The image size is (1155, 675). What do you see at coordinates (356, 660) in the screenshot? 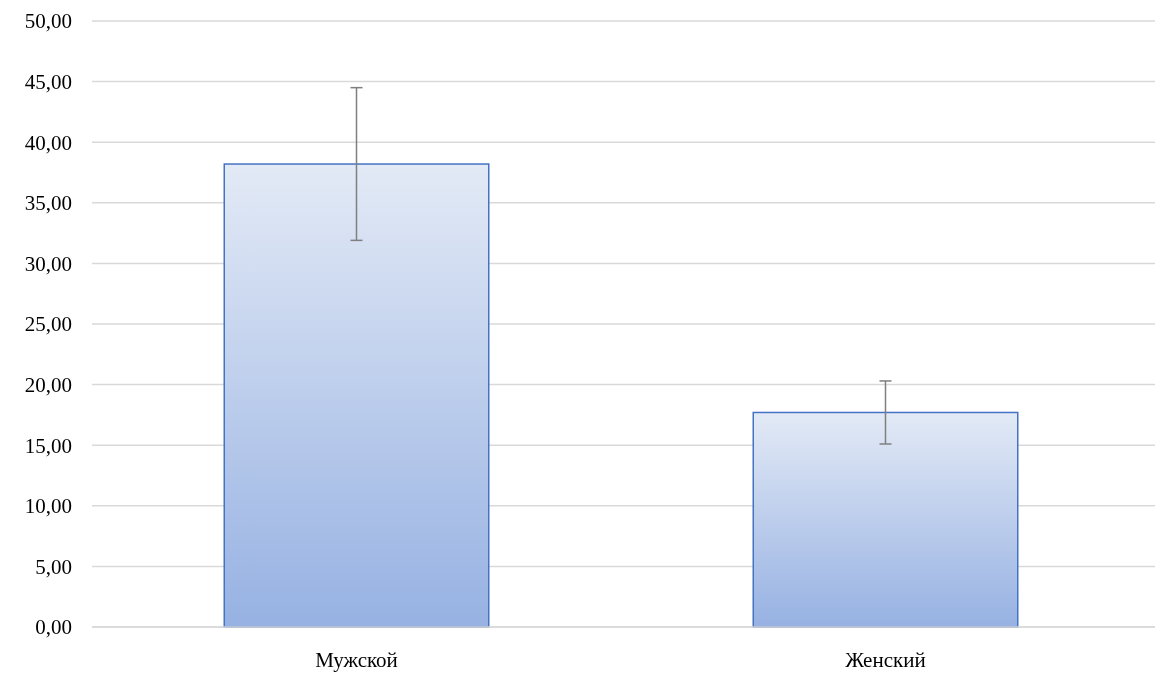
I see `x-tick-label: Мужской` at bounding box center [356, 660].